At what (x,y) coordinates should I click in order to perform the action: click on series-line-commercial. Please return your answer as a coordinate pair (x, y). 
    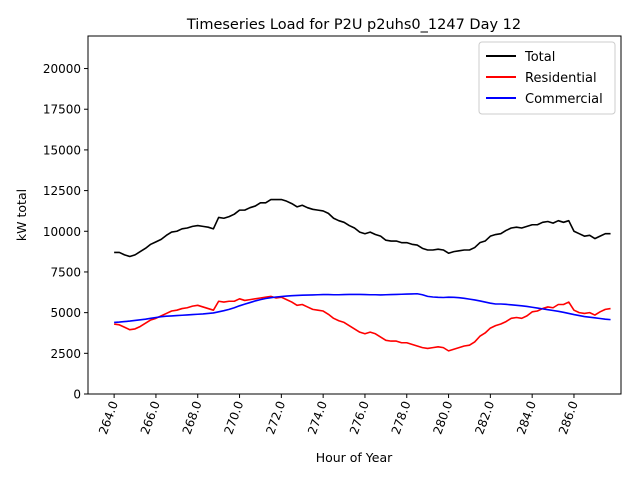
    Looking at the image, I should click on (362, 308).